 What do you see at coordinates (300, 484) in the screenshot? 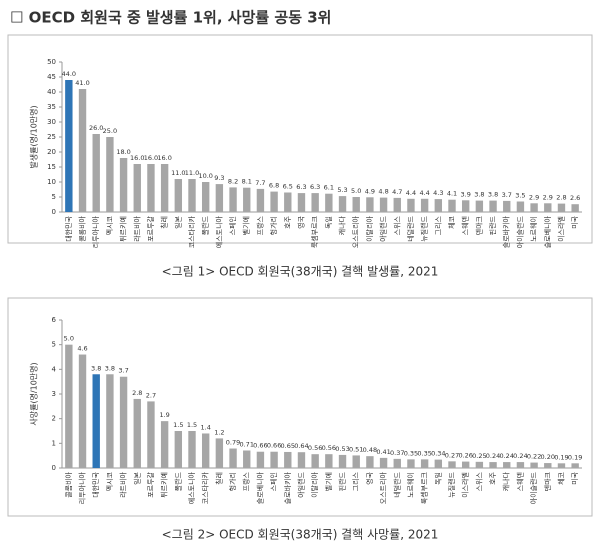
I see `x-tick-label: 아일랜드` at bounding box center [300, 484].